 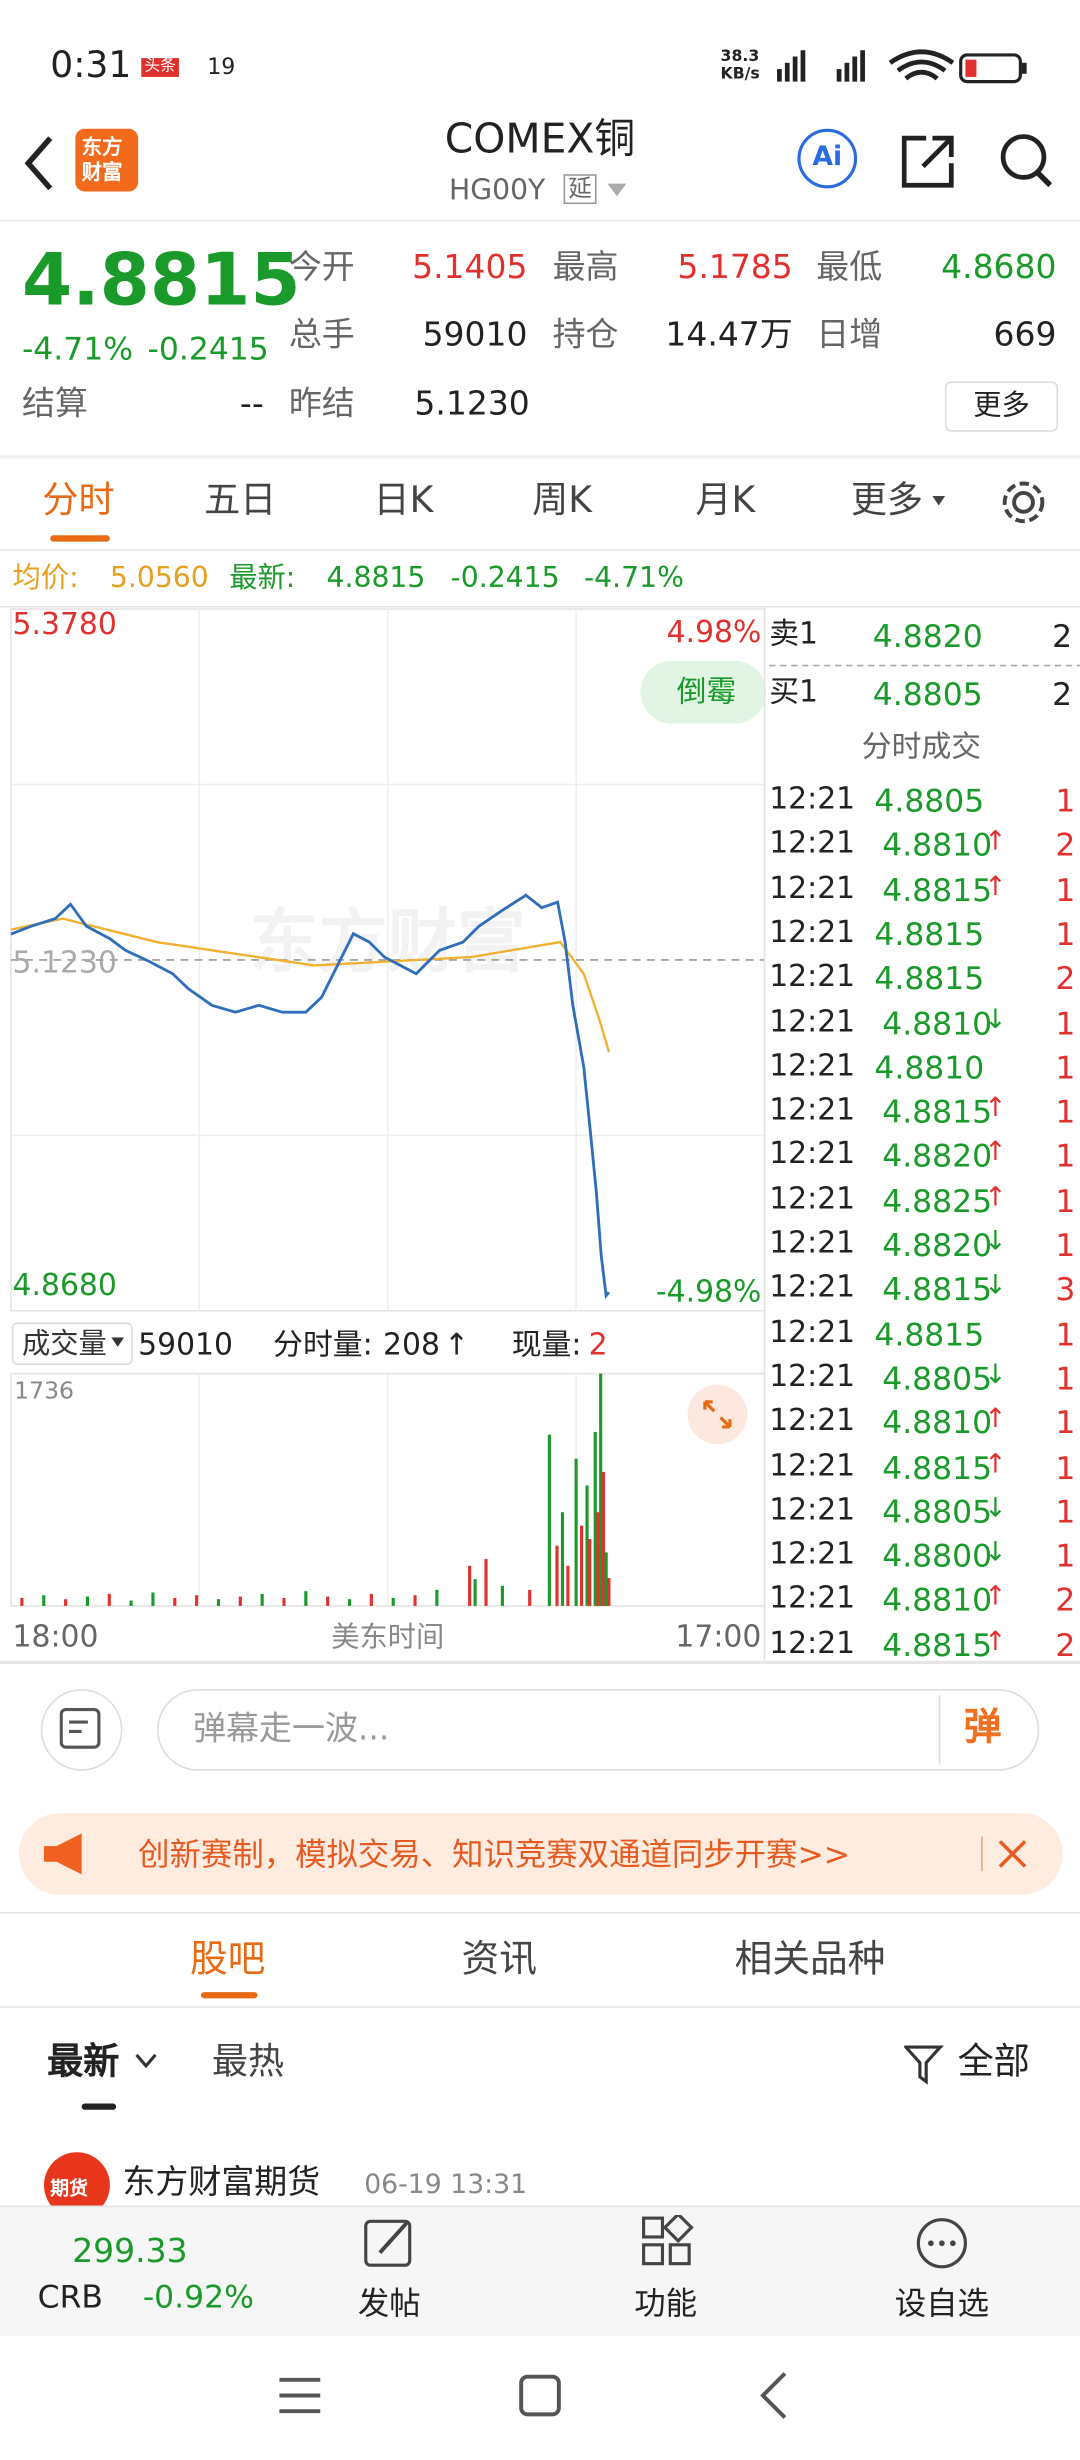 I want to click on sort-option: 最热, so click(x=248, y=2063).